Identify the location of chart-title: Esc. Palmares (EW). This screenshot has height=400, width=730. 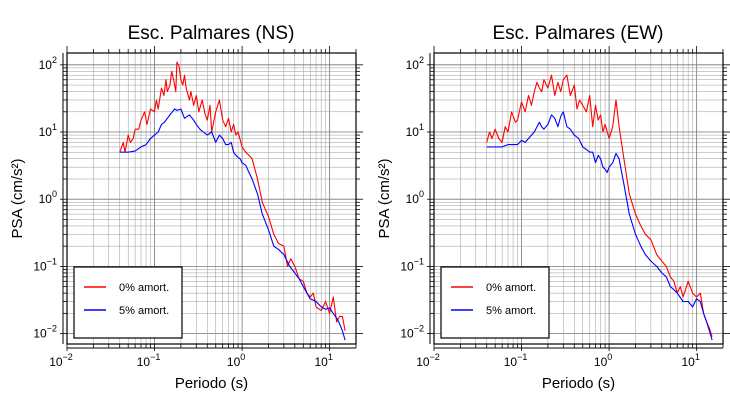
(577, 33).